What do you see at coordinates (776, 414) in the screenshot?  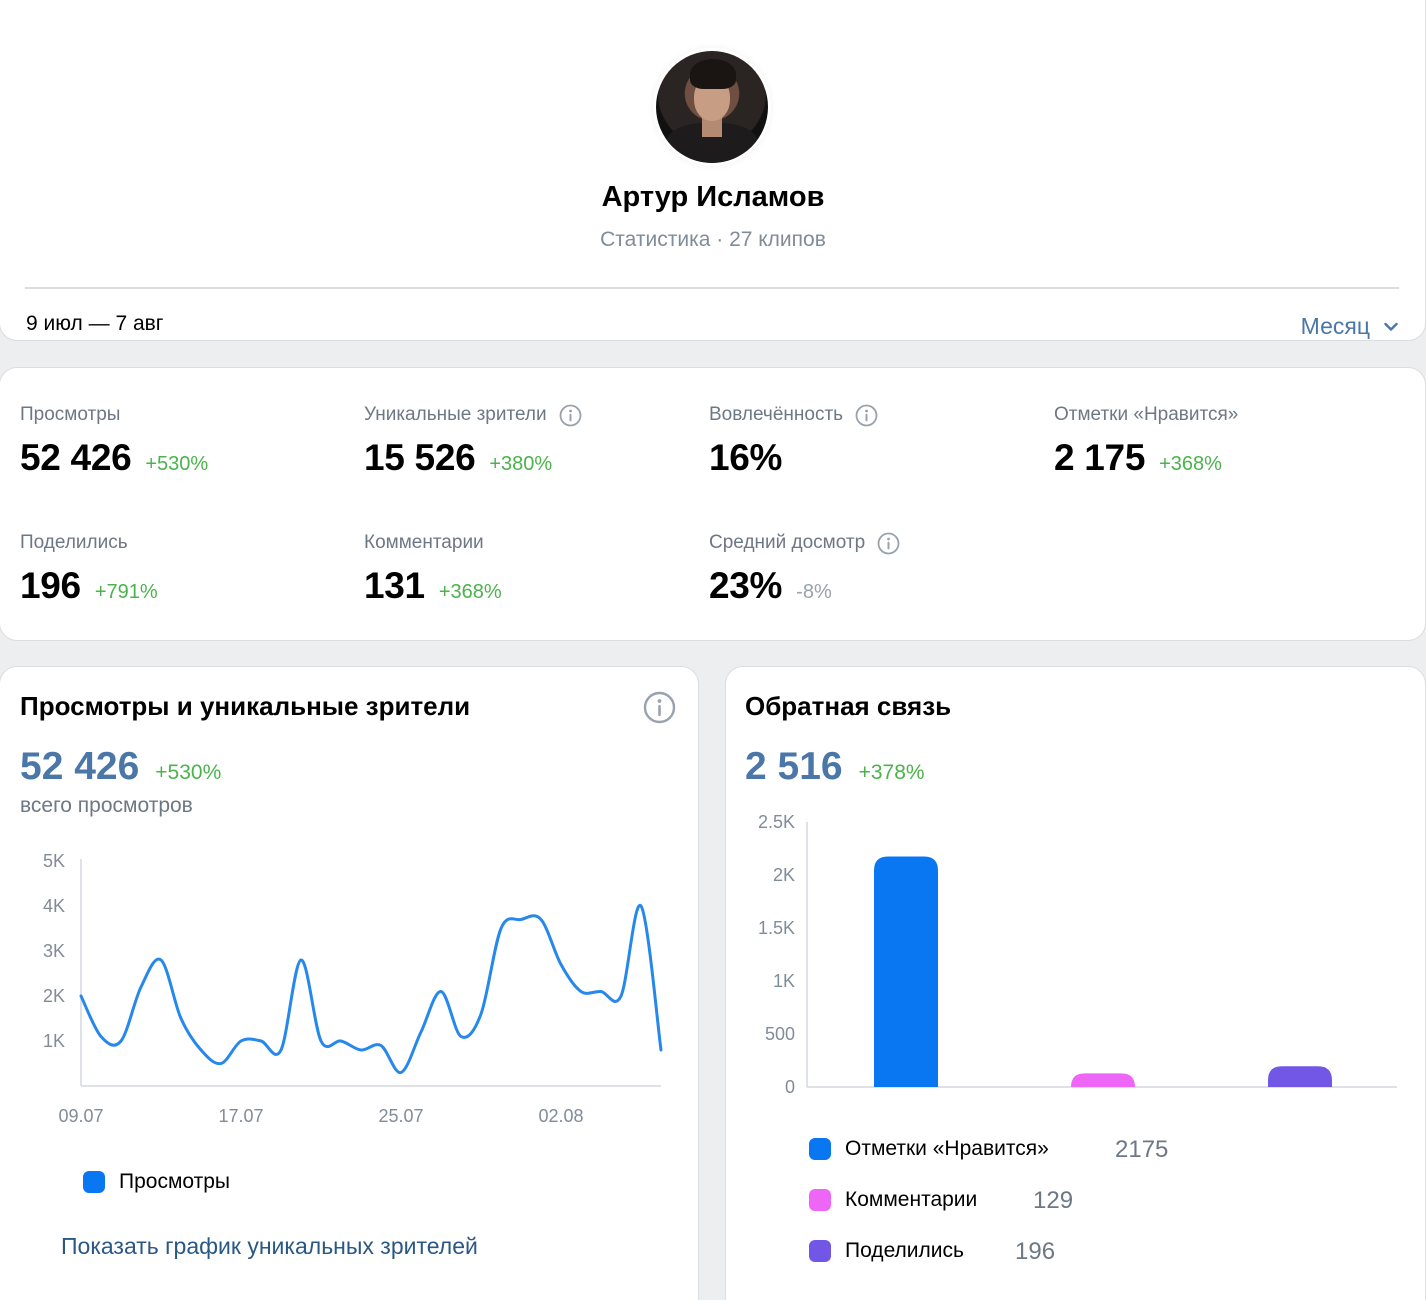 I see `stat-label: Вовлечённость` at bounding box center [776, 414].